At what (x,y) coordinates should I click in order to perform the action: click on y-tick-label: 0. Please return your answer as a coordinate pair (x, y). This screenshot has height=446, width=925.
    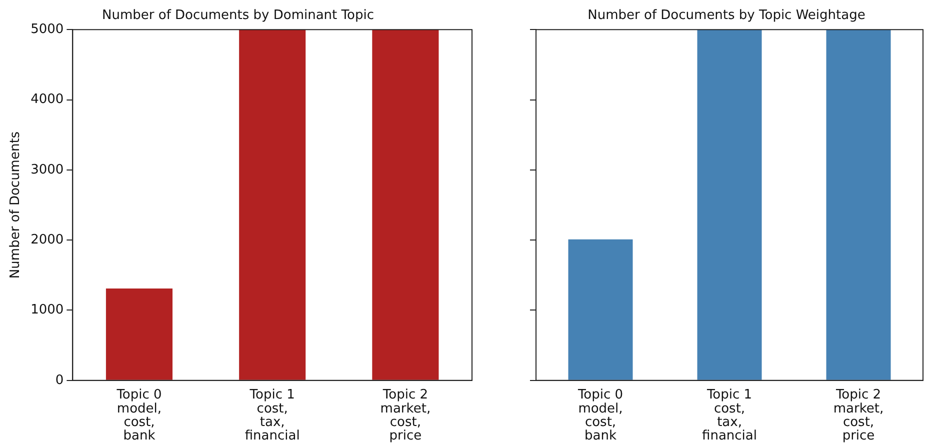
    Looking at the image, I should click on (59, 380).